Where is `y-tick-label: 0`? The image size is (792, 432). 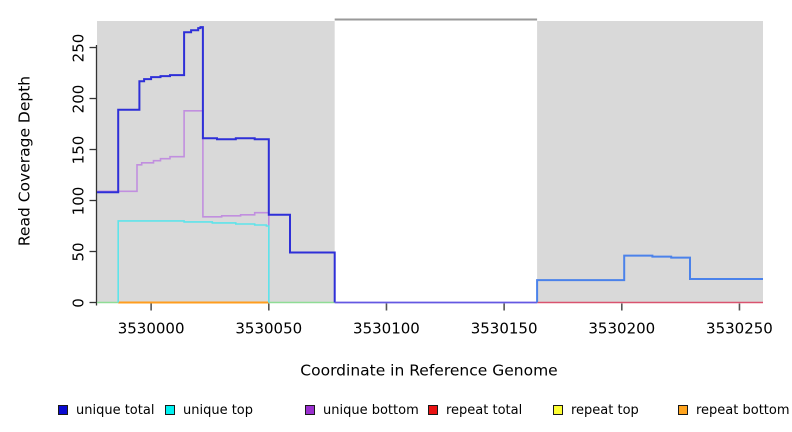 y-tick-label: 0 is located at coordinates (78, 302).